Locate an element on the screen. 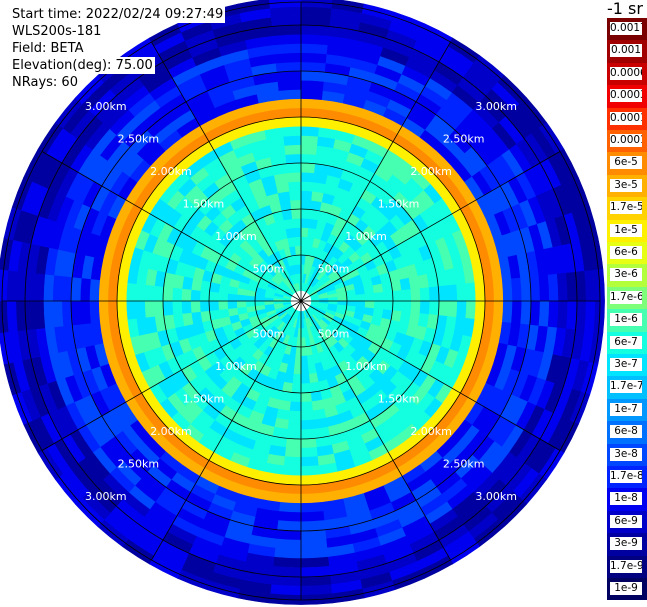  colorbar-cell: 3e-5 is located at coordinates (627, 186).